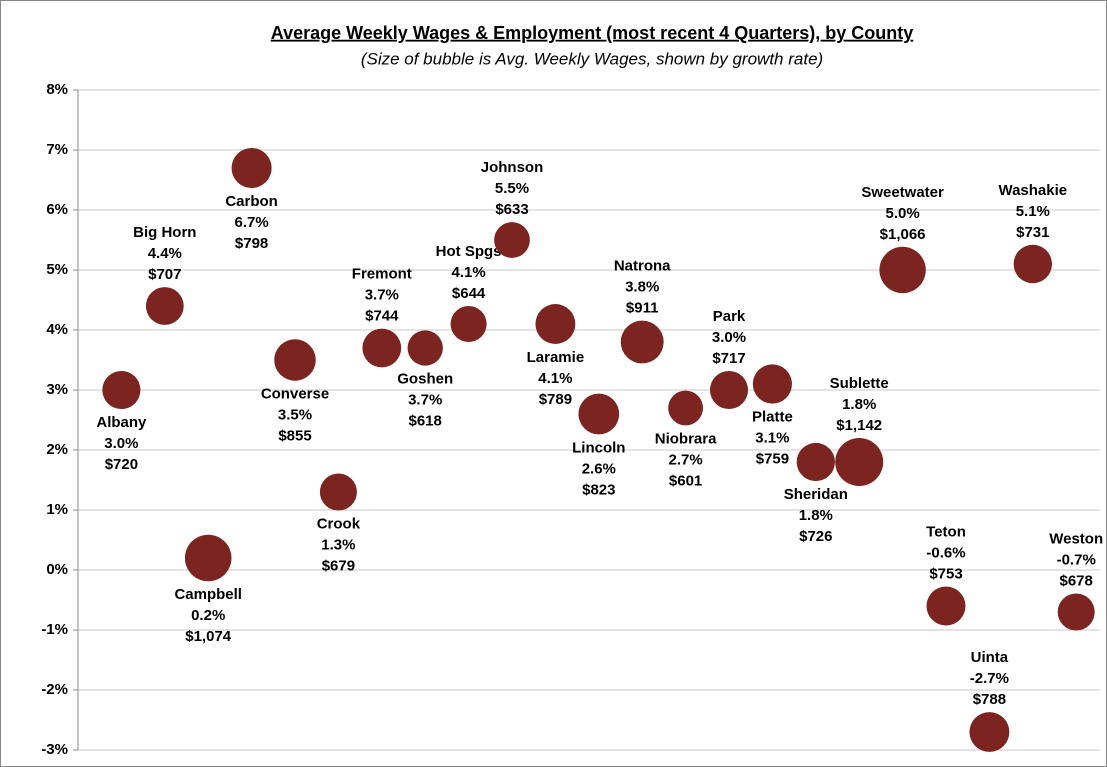  What do you see at coordinates (57, 149) in the screenshot?
I see `y-tick-label: 7%` at bounding box center [57, 149].